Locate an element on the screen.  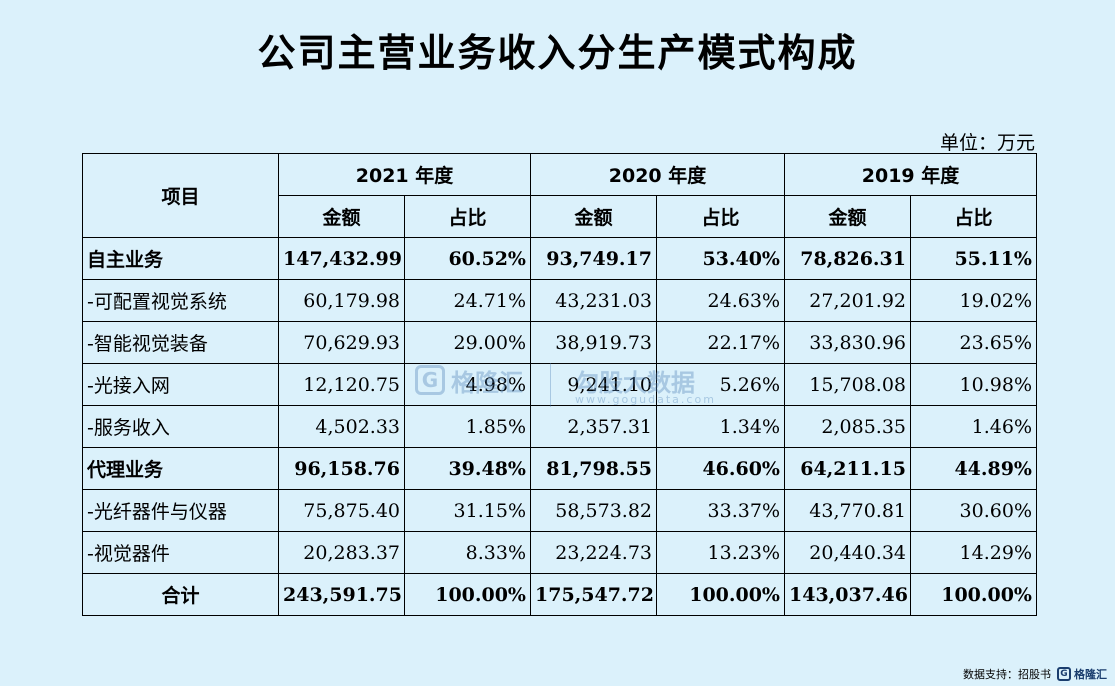
ratio-cell: 46.60% is located at coordinates (720, 468).